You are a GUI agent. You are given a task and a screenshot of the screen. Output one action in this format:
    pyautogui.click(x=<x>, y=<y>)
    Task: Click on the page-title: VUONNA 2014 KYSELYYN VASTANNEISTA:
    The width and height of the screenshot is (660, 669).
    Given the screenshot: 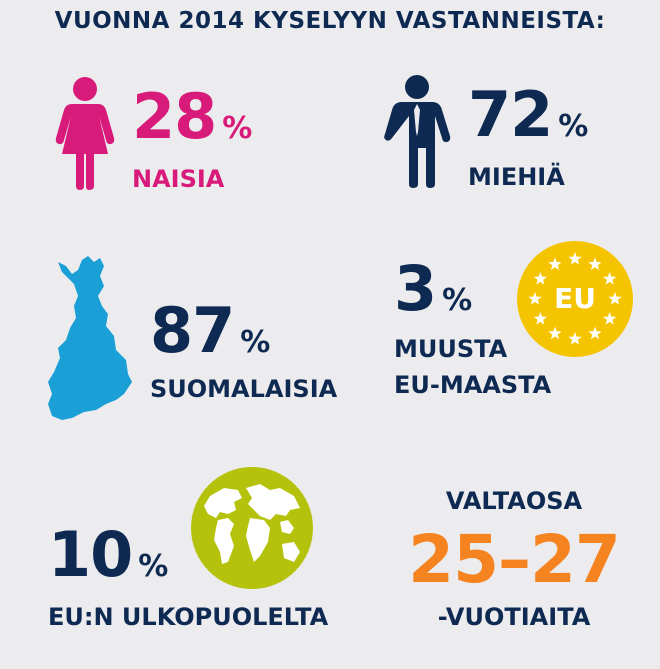 What is the action you would take?
    pyautogui.click(x=330, y=21)
    